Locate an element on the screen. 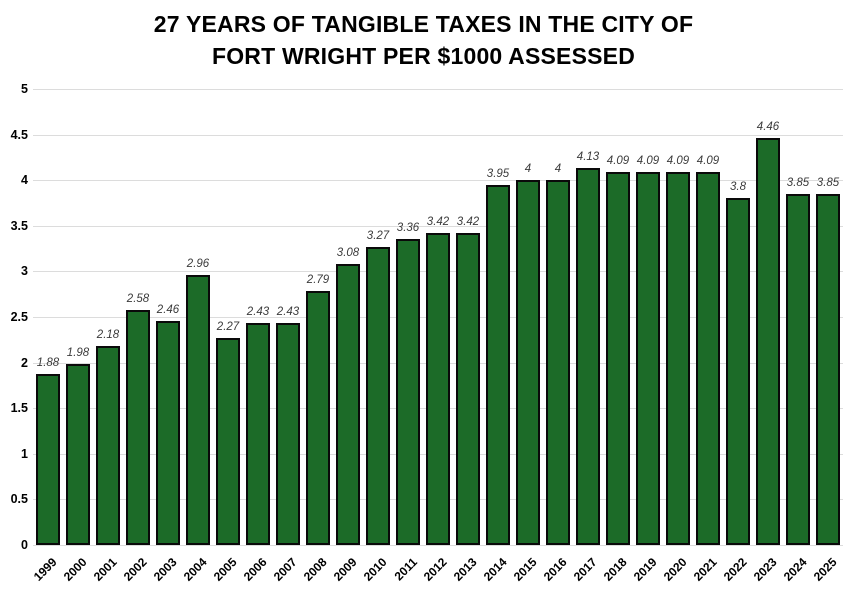  bar-2011 is located at coordinates (408, 391).